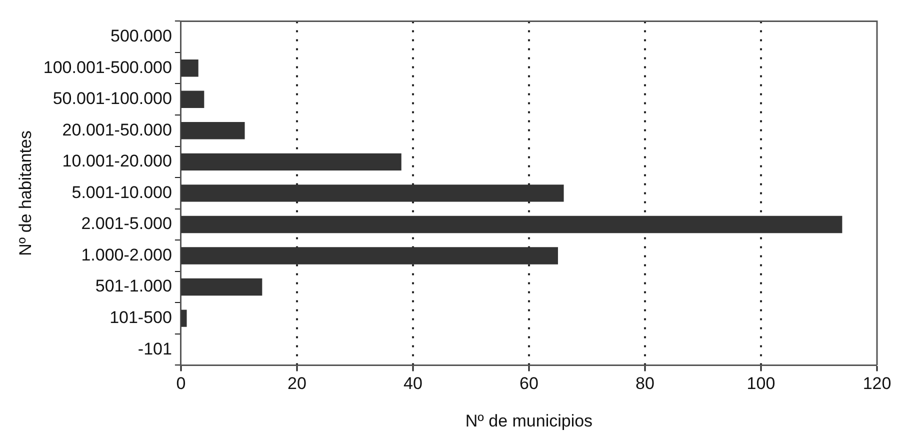 Image resolution: width=913 pixels, height=448 pixels. I want to click on y-tick-label: 101-500, so click(141, 317).